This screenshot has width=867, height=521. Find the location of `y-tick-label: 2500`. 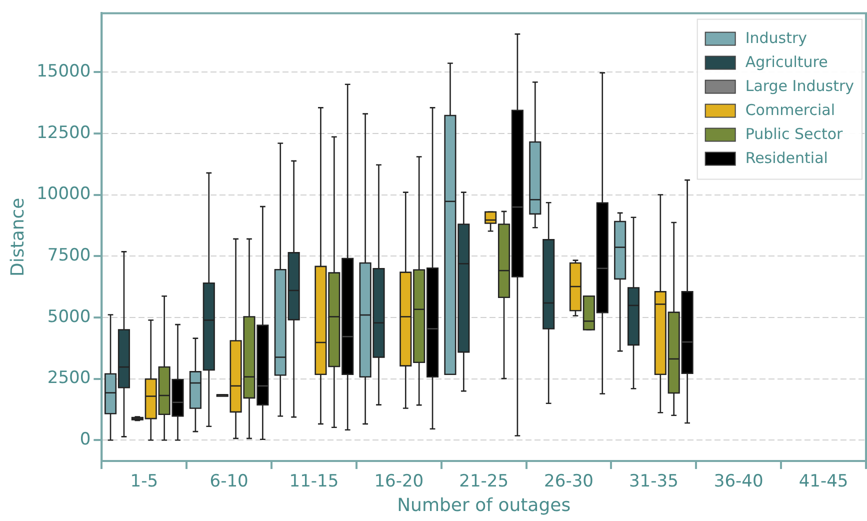

y-tick-label: 2500 is located at coordinates (69, 378).